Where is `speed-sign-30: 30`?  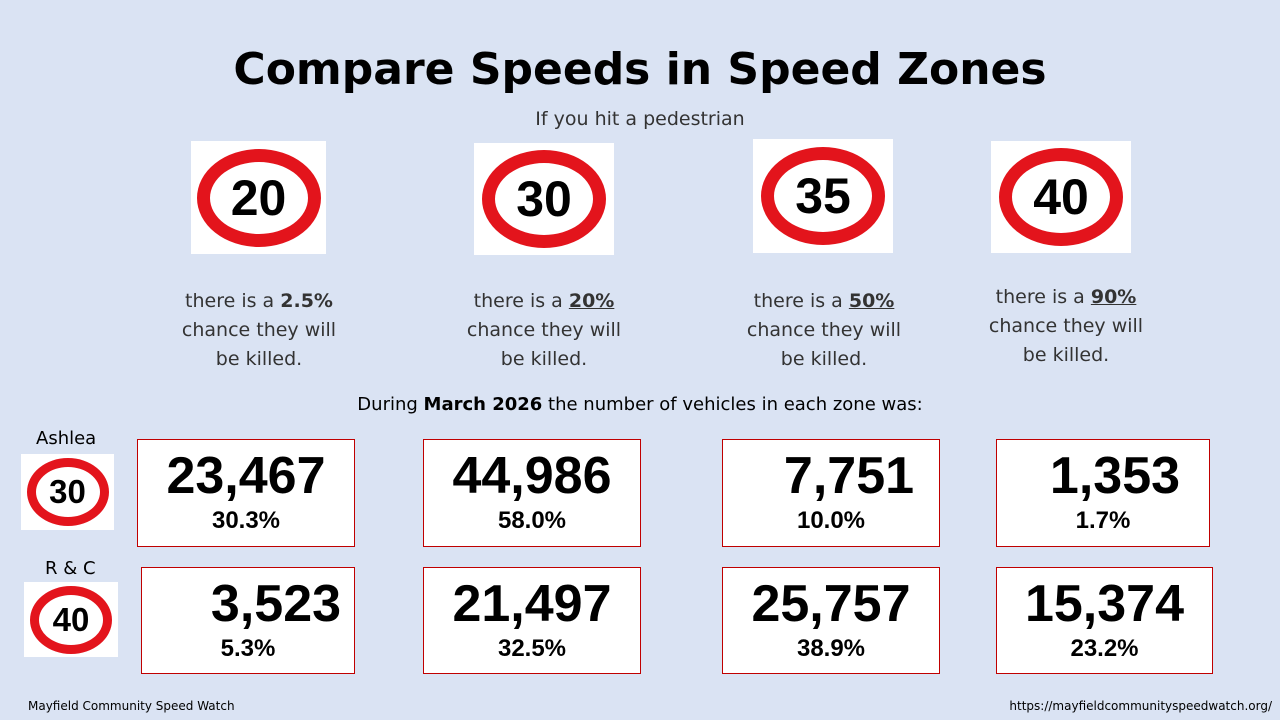 speed-sign-30: 30 is located at coordinates (544, 199).